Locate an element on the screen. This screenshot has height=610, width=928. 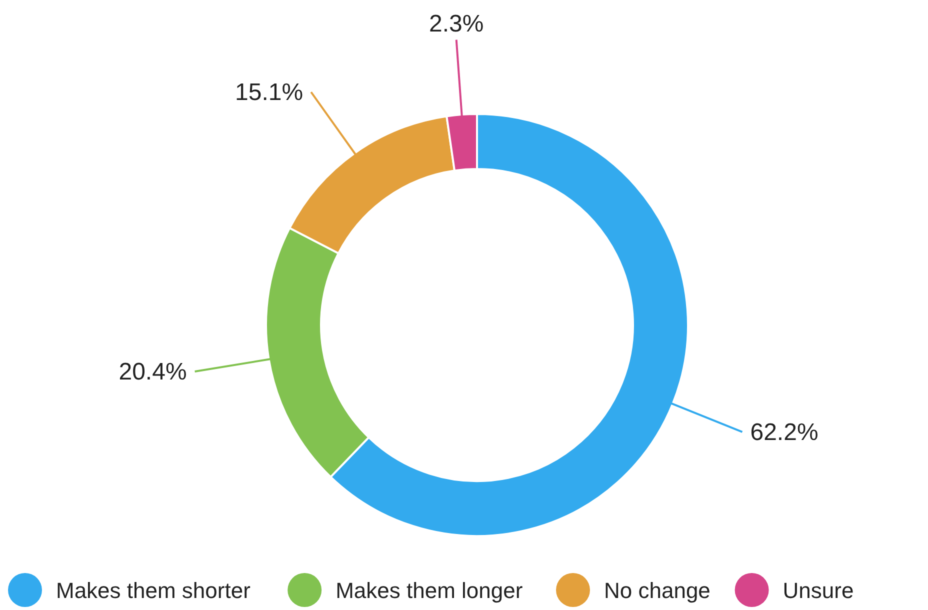
legend-label: No change is located at coordinates (657, 590).